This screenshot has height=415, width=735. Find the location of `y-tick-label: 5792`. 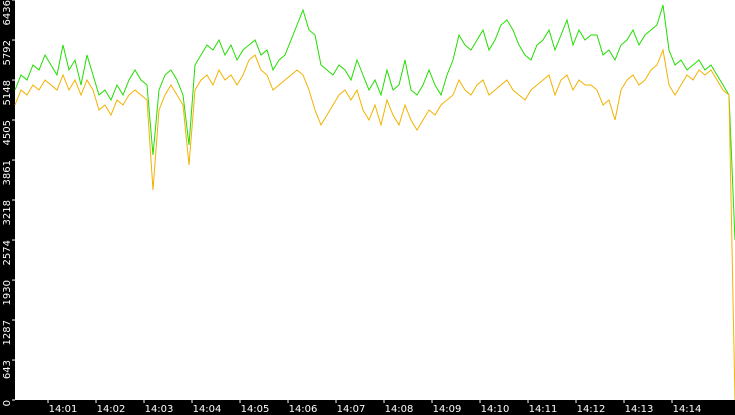

y-tick-label: 5792 is located at coordinates (7, 52).